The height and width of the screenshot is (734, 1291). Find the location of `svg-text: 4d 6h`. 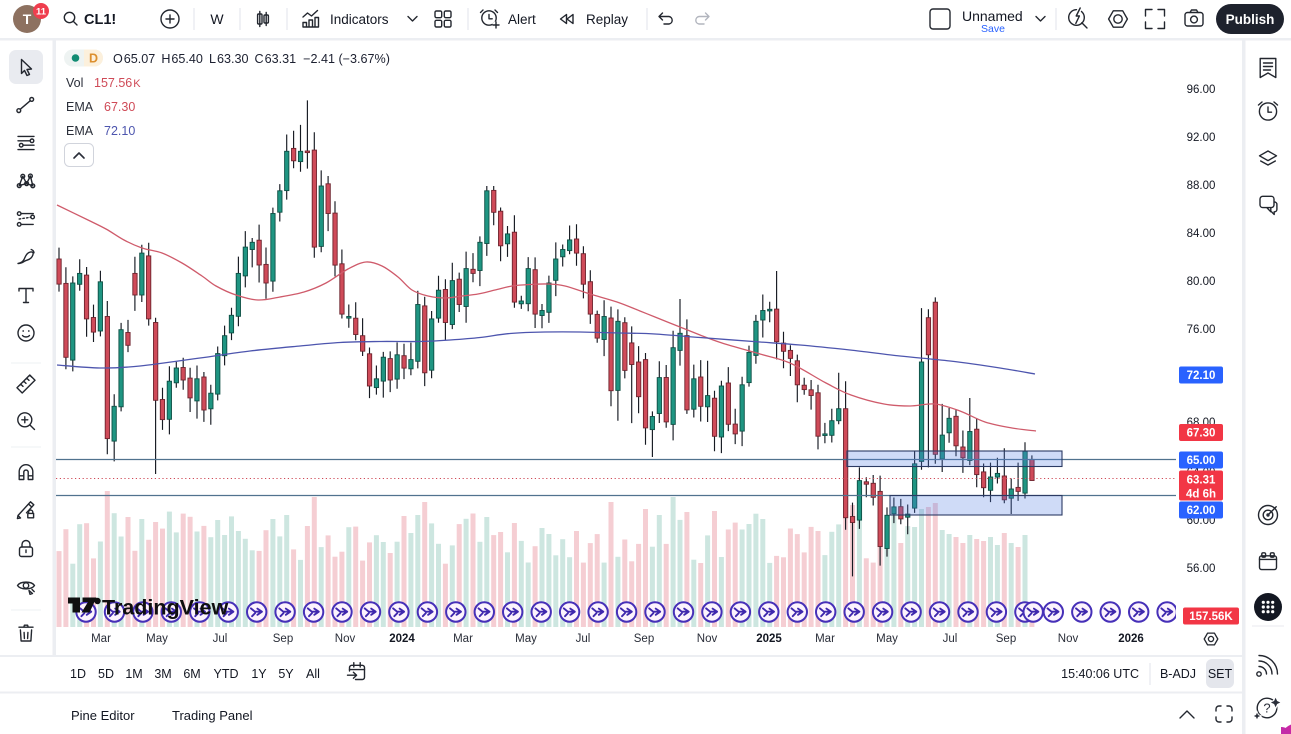

svg-text: 4d 6h is located at coordinates (1201, 495).